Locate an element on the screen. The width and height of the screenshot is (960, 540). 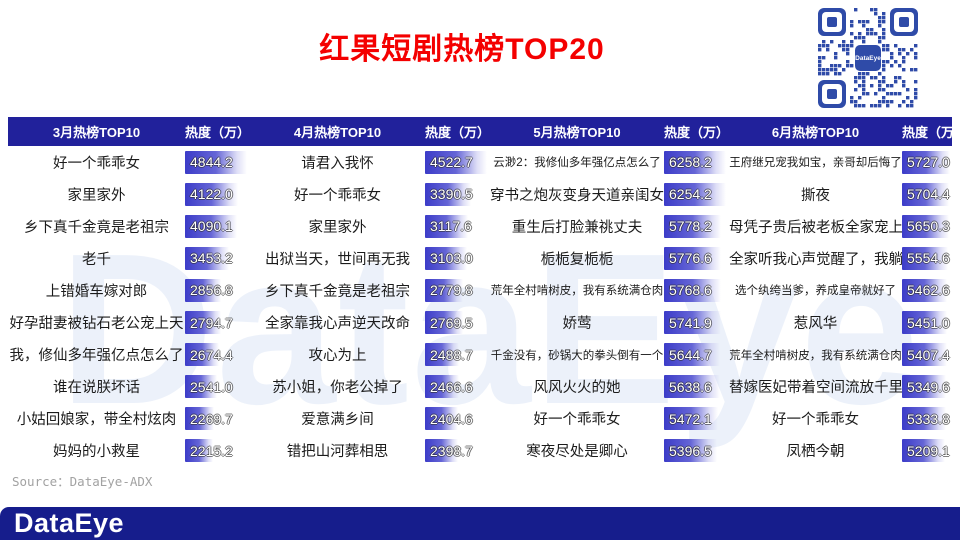
heat-value: 5407.4 is located at coordinates (928, 354).